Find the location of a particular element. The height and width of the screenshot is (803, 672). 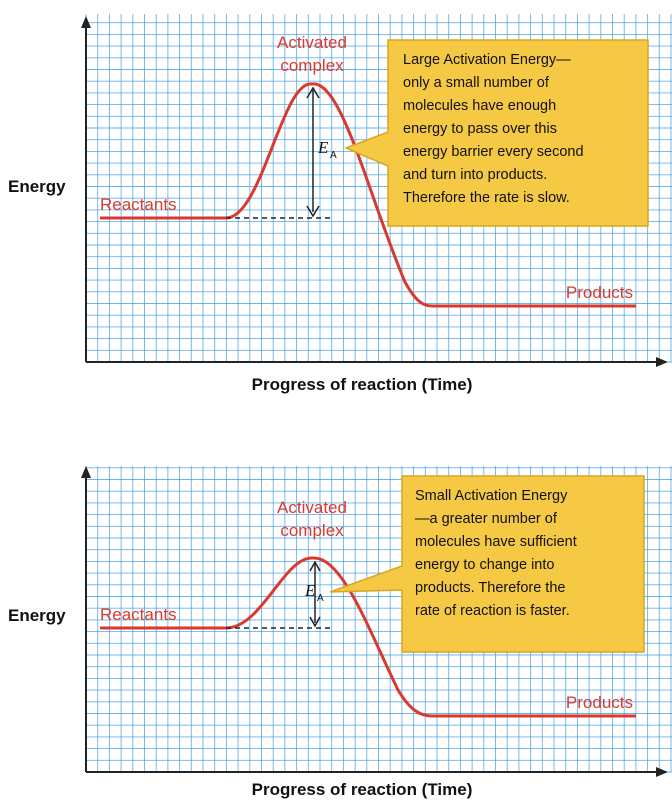

callout-line: energy to change into is located at coordinates (484, 565).